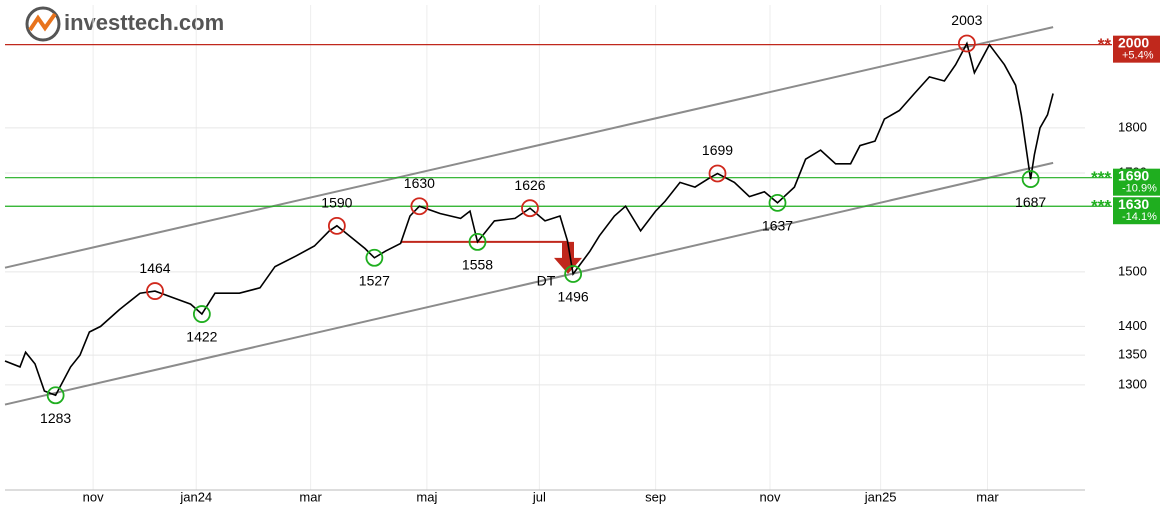 The image size is (1174, 515). I want to click on logo: investtech.com, so click(124, 24).